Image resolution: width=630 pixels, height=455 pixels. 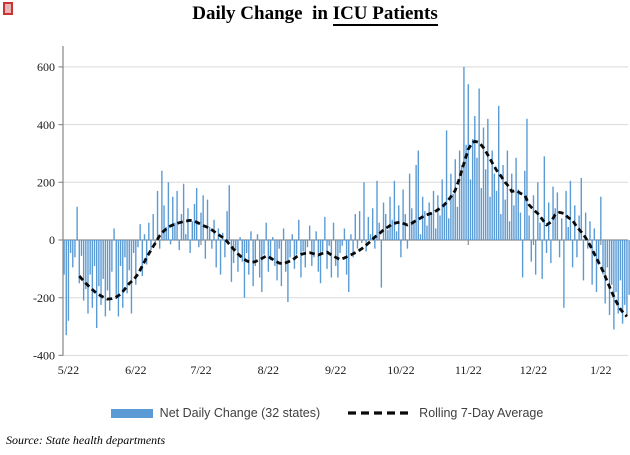 What do you see at coordinates (315, 14) in the screenshot?
I see `chart-title: Daily Change in ICU Patients` at bounding box center [315, 14].